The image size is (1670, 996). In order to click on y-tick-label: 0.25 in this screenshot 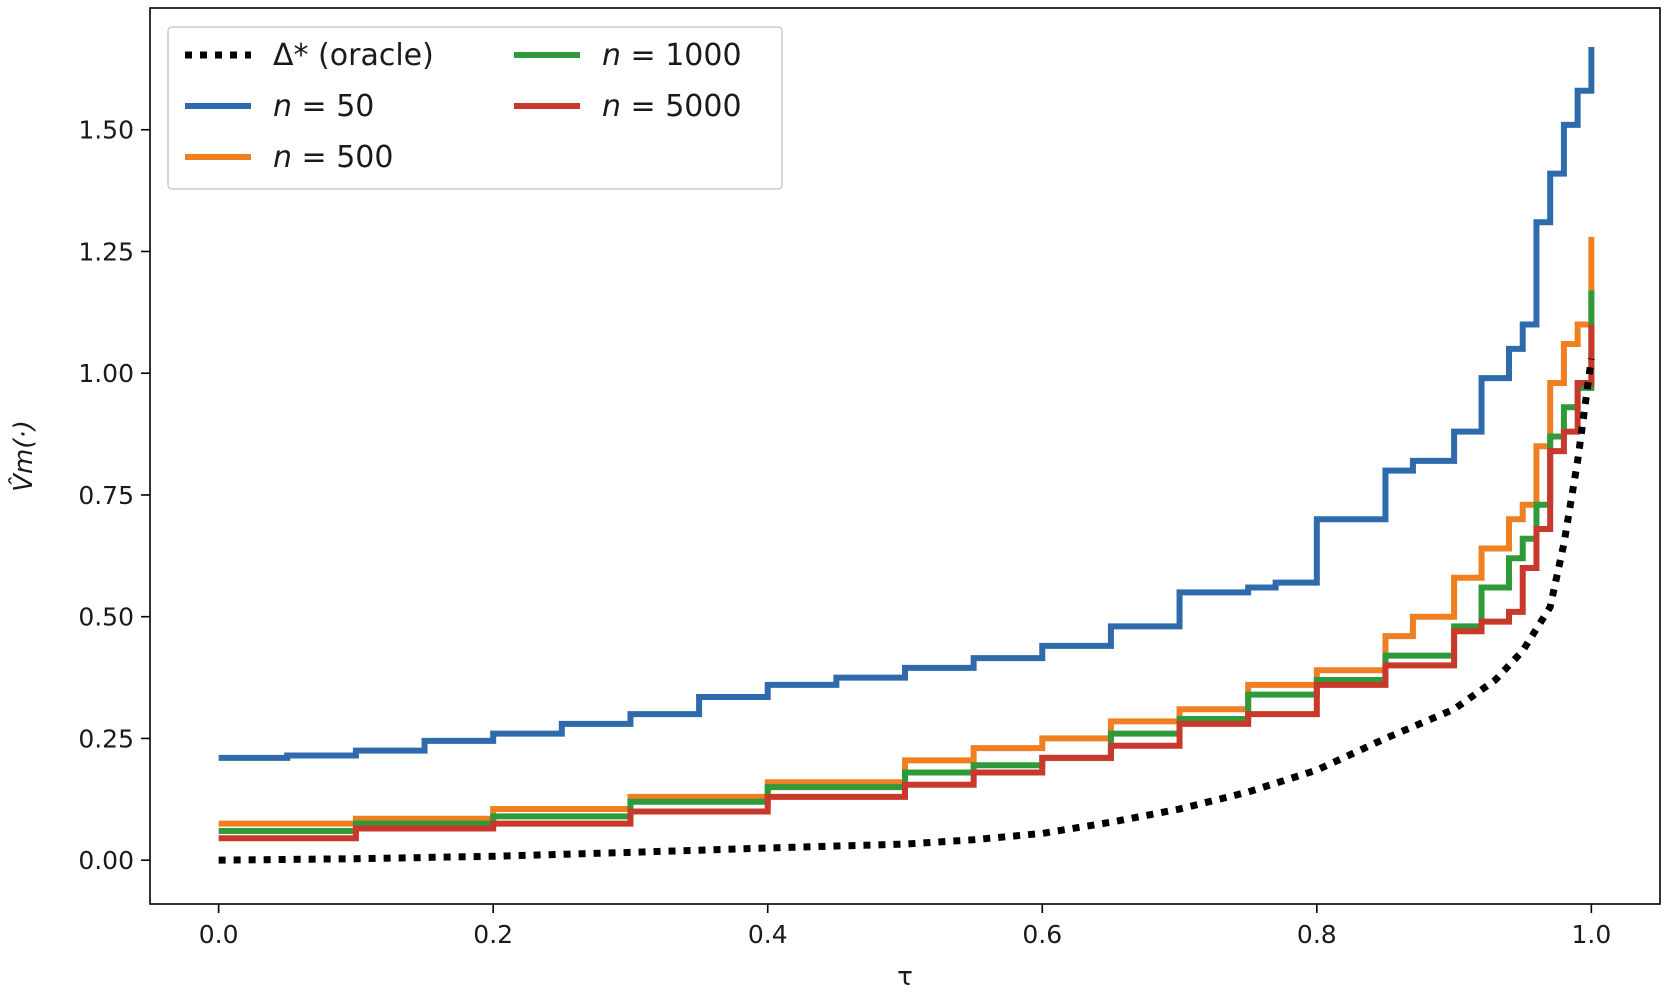, I will do `click(106, 738)`.